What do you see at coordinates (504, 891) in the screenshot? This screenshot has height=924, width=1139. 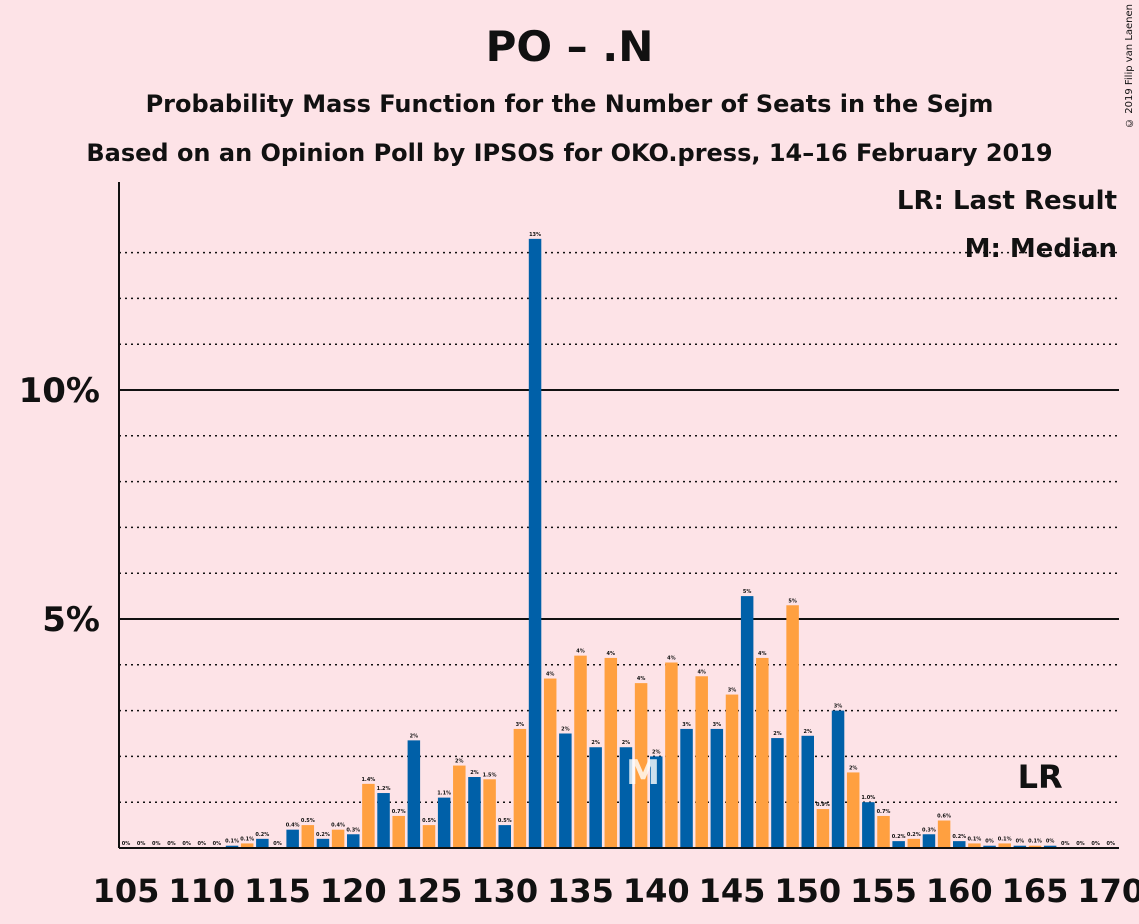 I see `x-tick-label: 130` at bounding box center [504, 891].